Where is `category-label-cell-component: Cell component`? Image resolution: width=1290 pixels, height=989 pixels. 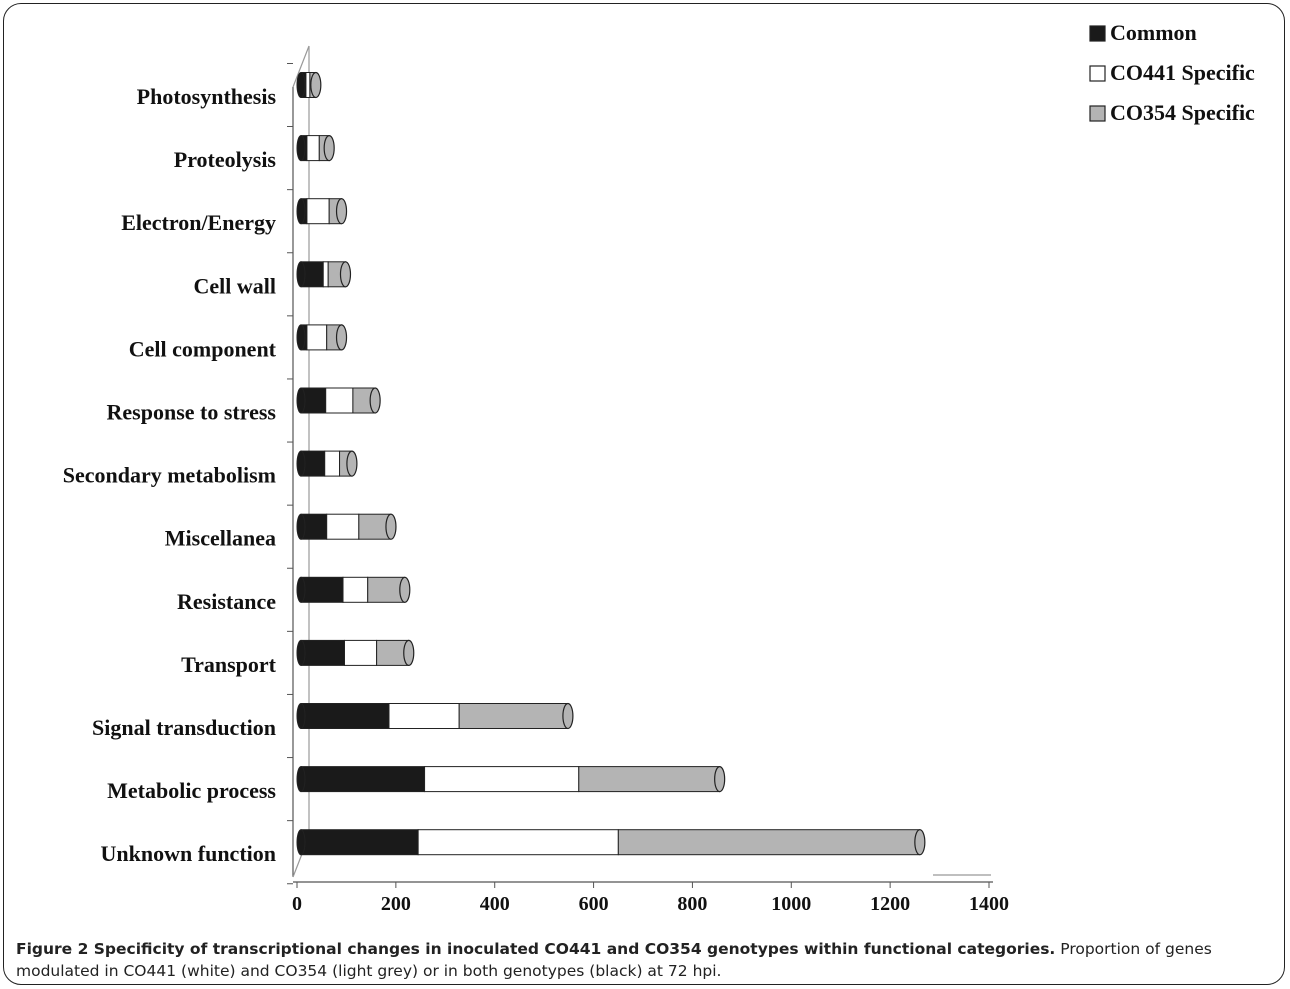 category-label-cell-component: Cell component is located at coordinates (203, 348).